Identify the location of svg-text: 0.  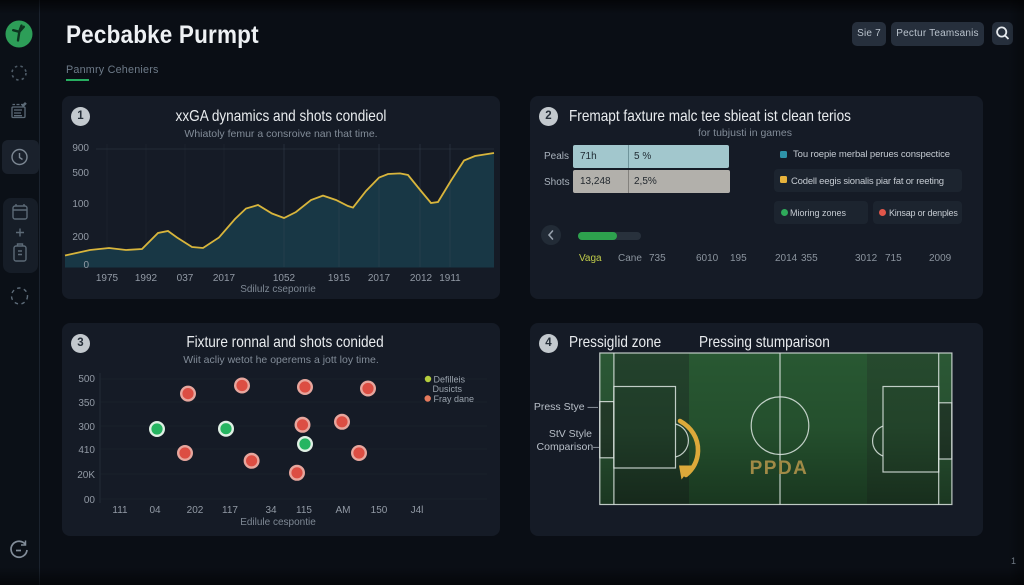
(86, 265).